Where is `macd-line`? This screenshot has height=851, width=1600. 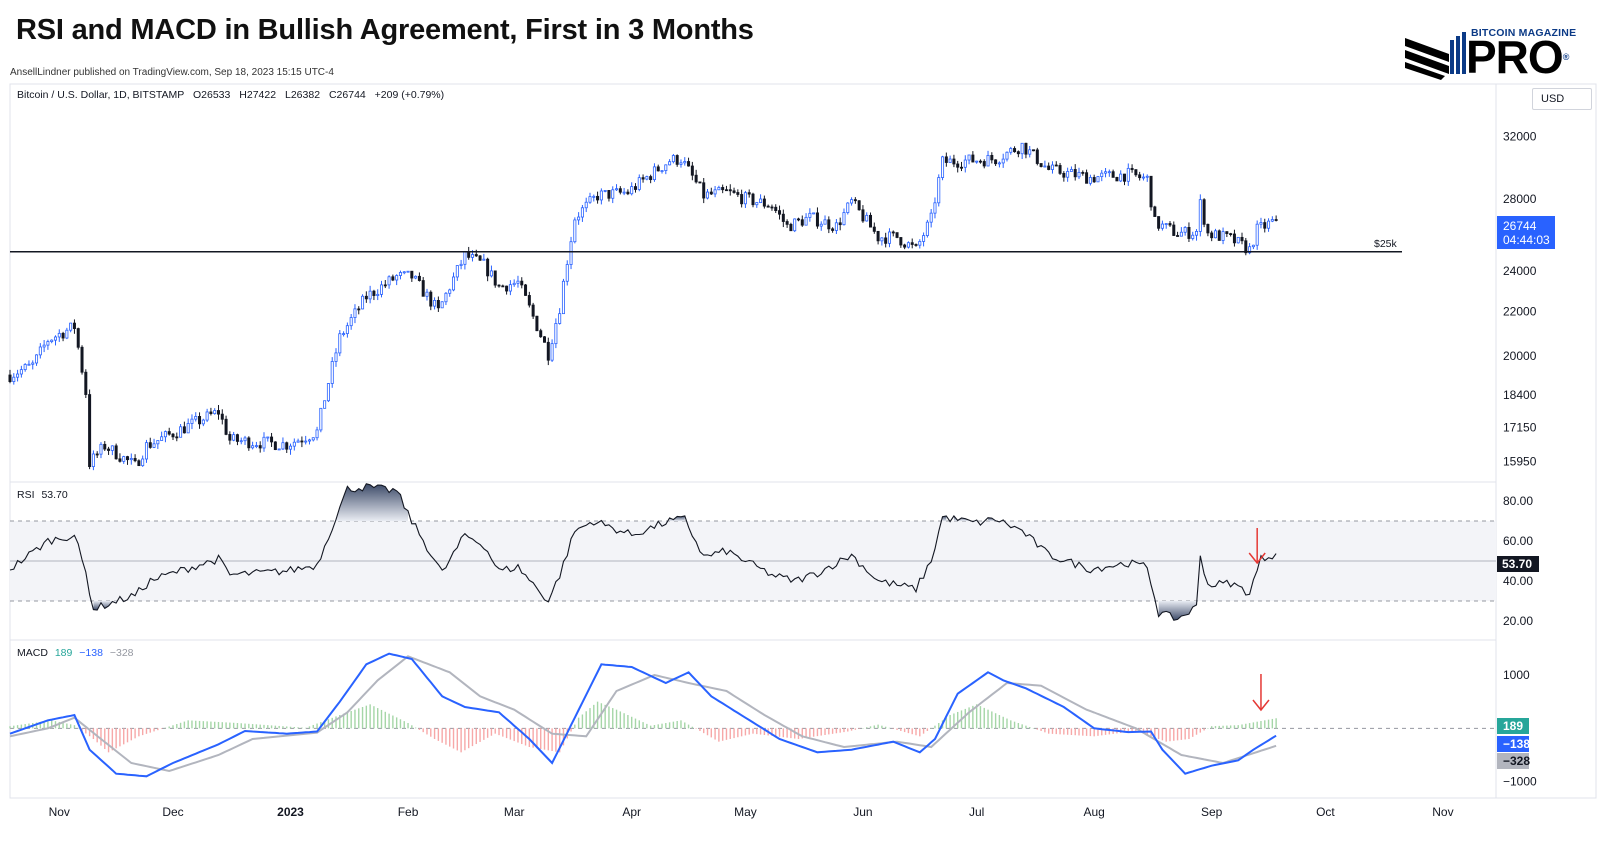 macd-line is located at coordinates (643, 715).